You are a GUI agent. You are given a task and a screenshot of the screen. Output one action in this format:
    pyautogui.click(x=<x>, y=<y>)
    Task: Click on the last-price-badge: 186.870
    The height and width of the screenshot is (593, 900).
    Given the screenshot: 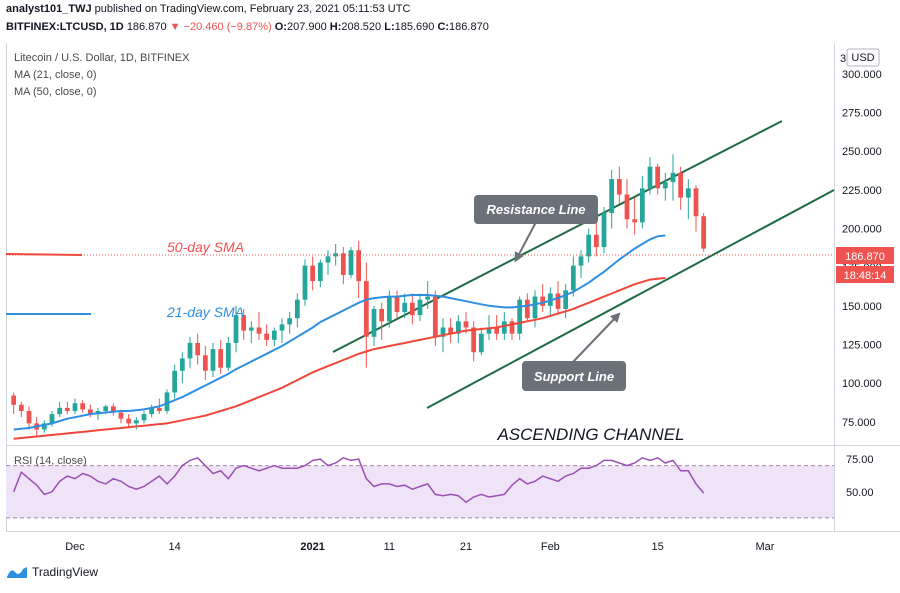 What is the action you would take?
    pyautogui.click(x=865, y=255)
    